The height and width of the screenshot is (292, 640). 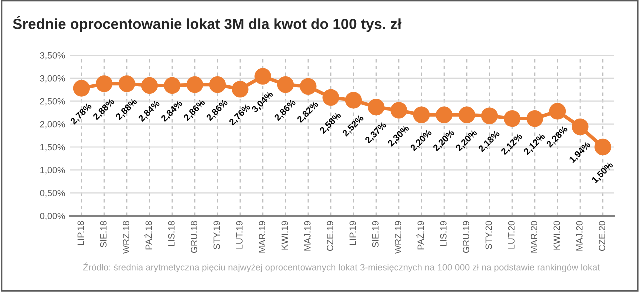 I want to click on x-tick-label: CZE.20, so click(x=602, y=236).